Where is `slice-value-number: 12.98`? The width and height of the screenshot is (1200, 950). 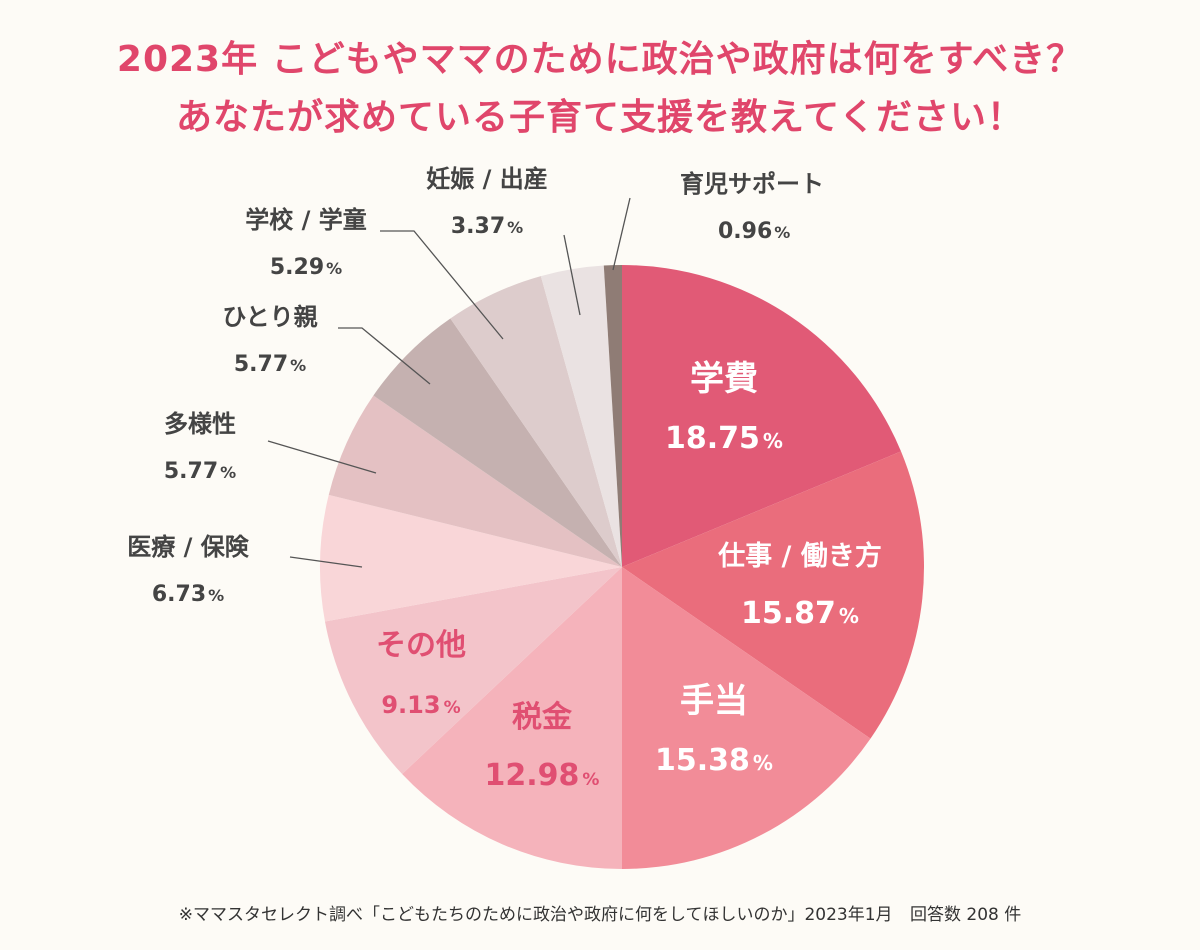 slice-value-number: 12.98 is located at coordinates (532, 775).